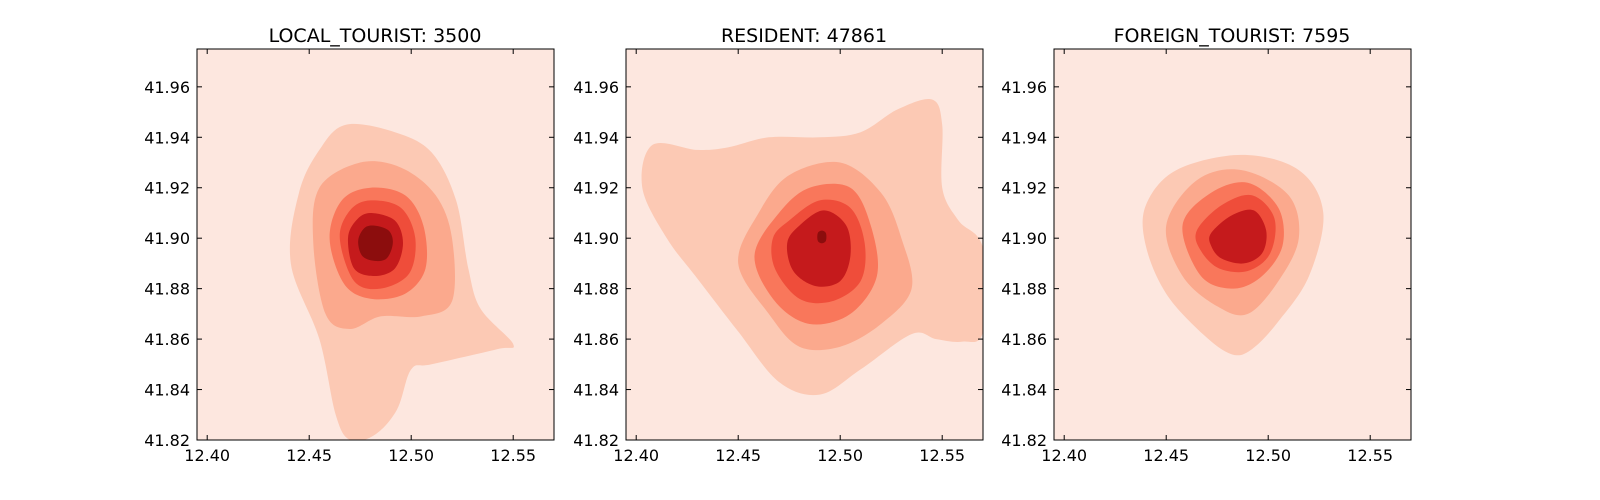  I want to click on panel-title: RESIDENT: 47861, so click(804, 36).